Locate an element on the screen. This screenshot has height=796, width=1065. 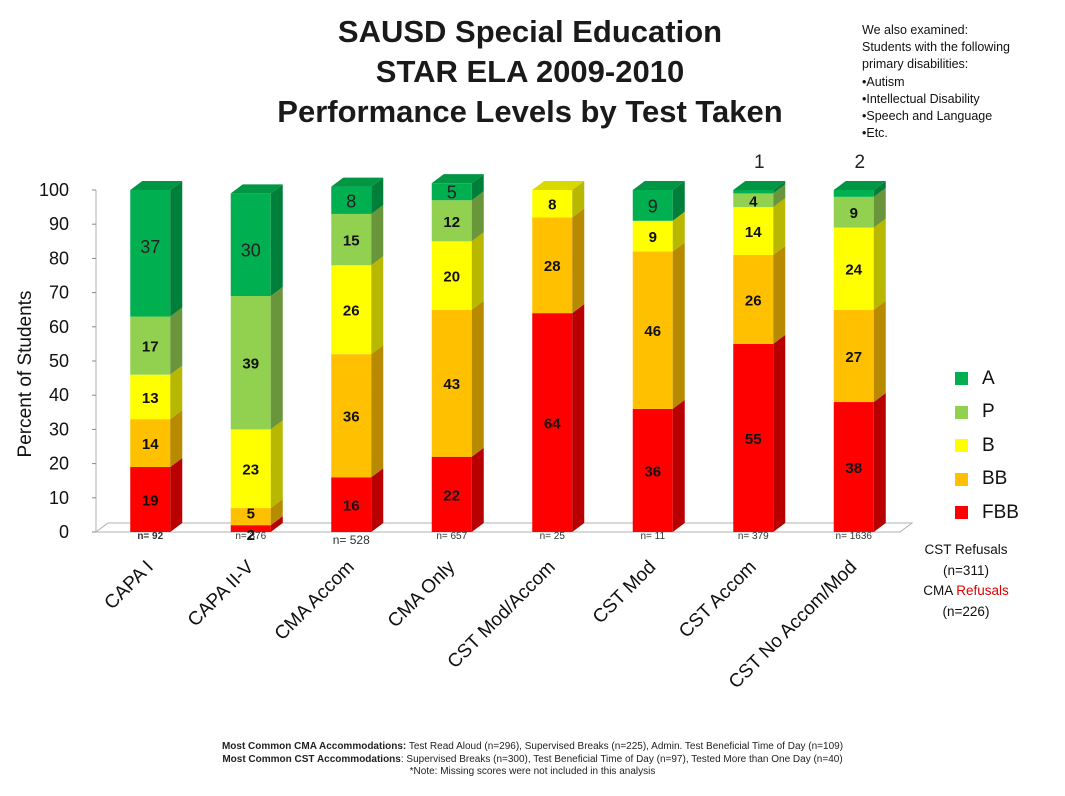
bar-value-label: 1 is located at coordinates (759, 162).